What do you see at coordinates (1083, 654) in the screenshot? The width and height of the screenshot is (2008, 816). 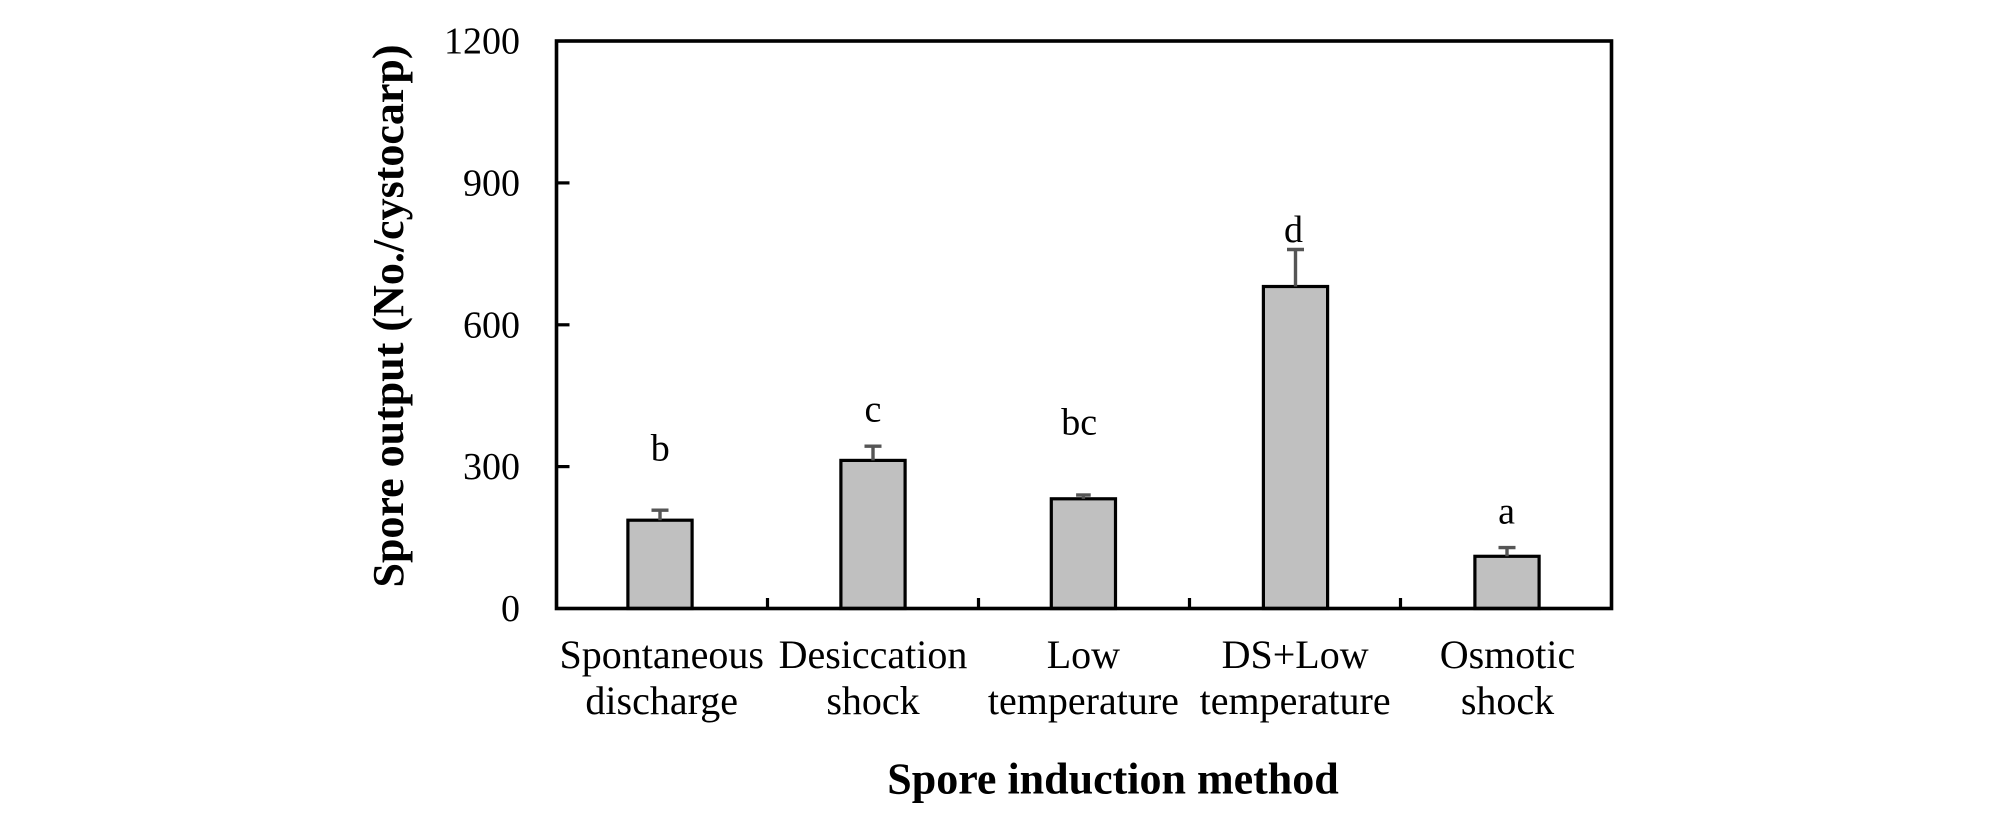 I see `svg-text: Low` at bounding box center [1083, 654].